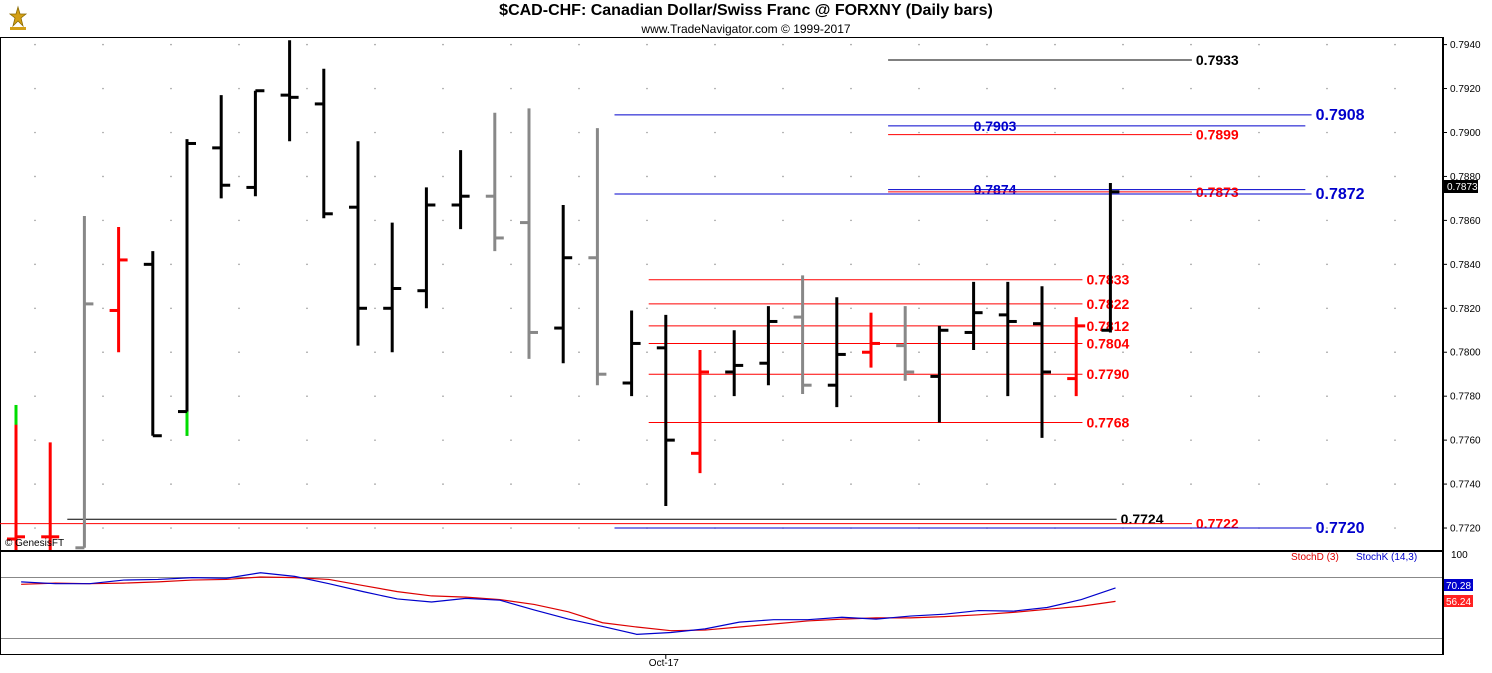 The width and height of the screenshot is (1492, 673). I want to click on price-level-label: 0.7903, so click(995, 126).